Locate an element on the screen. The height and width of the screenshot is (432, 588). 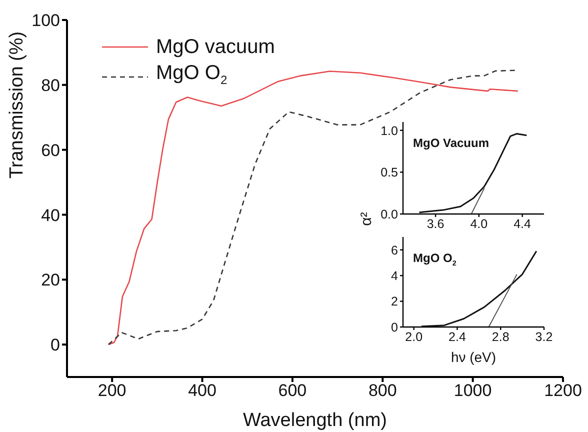
x-tick-label: 4.4 is located at coordinates (523, 223).